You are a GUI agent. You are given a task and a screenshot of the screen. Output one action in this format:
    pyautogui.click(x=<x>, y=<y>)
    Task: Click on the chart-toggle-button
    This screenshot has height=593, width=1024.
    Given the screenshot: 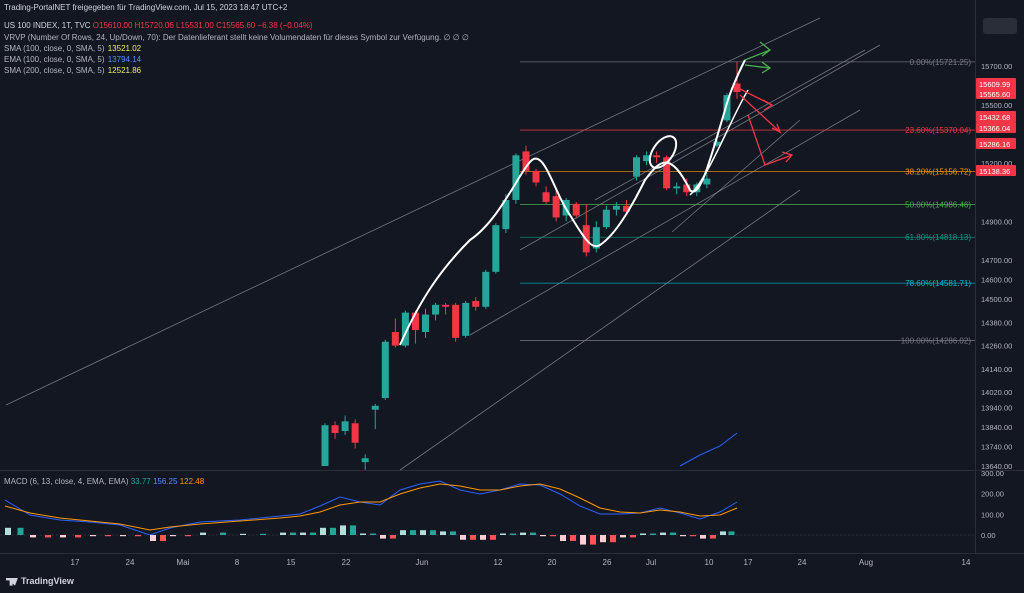 What is the action you would take?
    pyautogui.click(x=1000, y=26)
    